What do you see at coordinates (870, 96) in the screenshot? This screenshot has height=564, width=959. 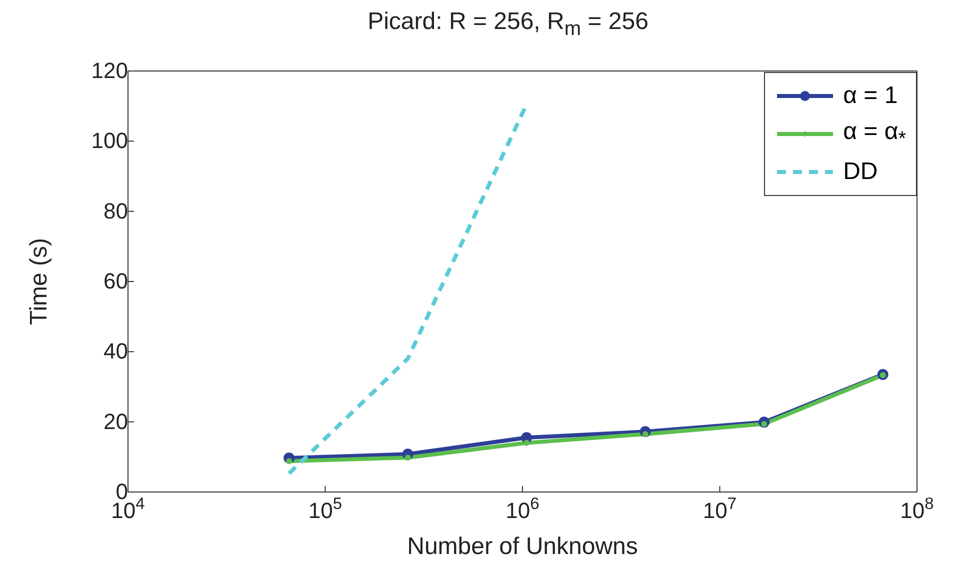 I see `legend-label: α = 1` at bounding box center [870, 96].